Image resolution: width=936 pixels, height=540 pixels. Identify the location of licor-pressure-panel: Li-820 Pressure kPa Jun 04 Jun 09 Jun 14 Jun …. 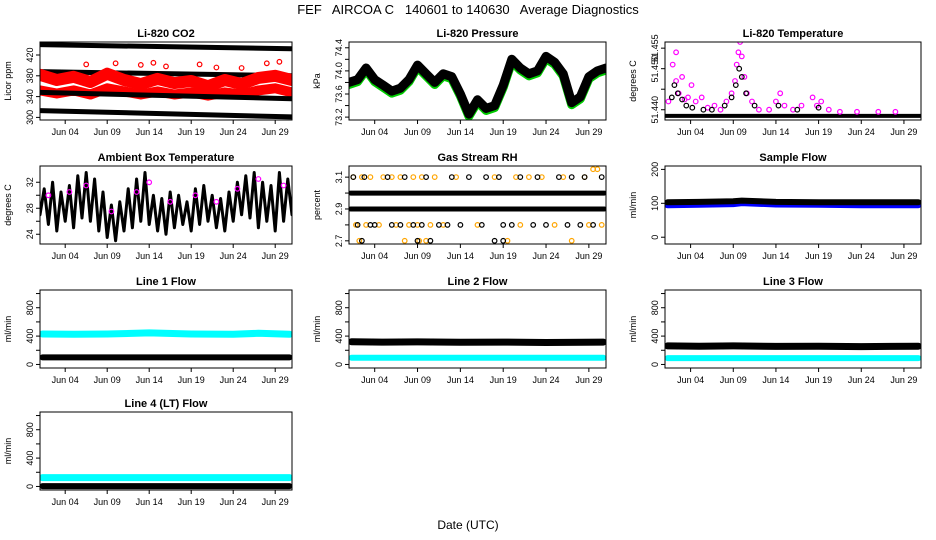
(459, 82).